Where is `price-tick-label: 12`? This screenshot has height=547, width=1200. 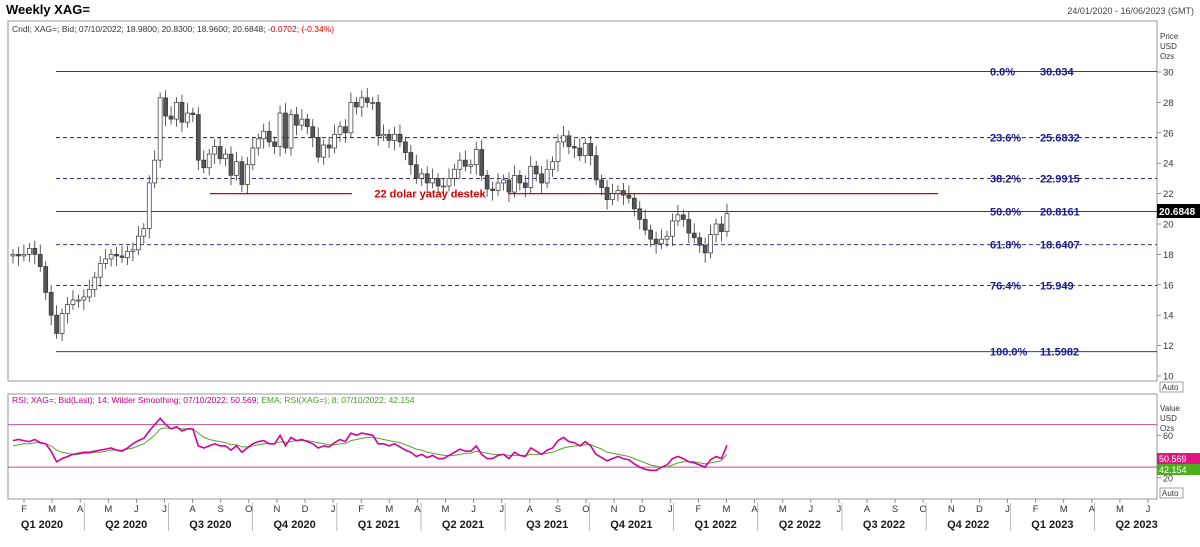 price-tick-label: 12 is located at coordinates (1168, 346).